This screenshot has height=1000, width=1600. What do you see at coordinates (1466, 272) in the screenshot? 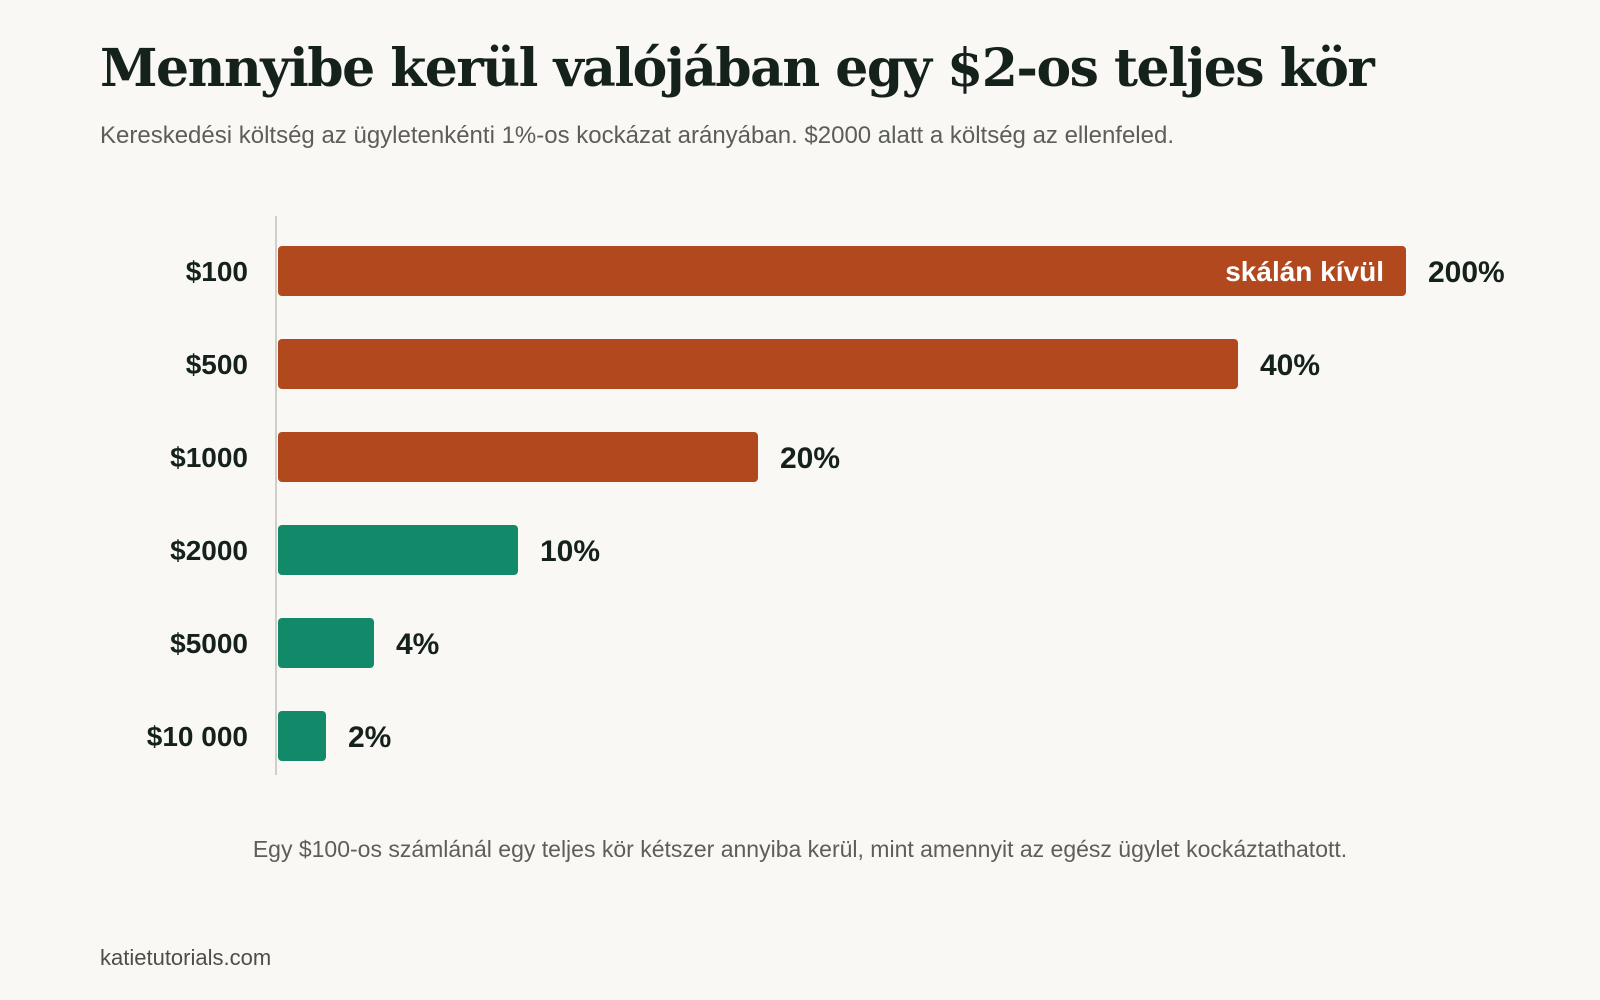
I see `bar-value-label: 200%` at bounding box center [1466, 272].